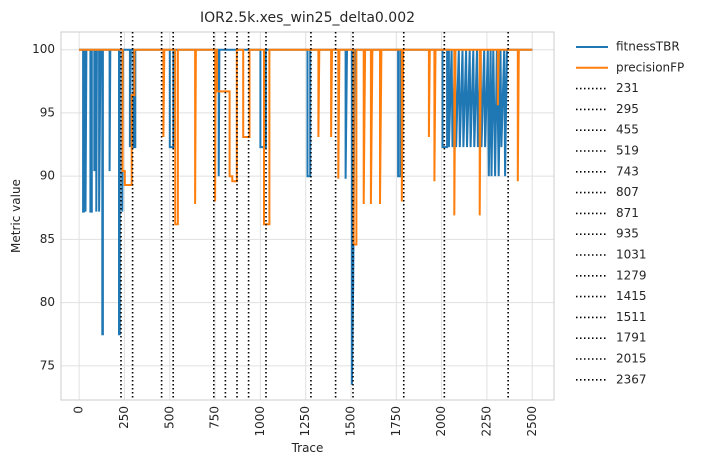  Describe the element at coordinates (351, 421) in the screenshot. I see `x-tick-label: 1500` at that location.